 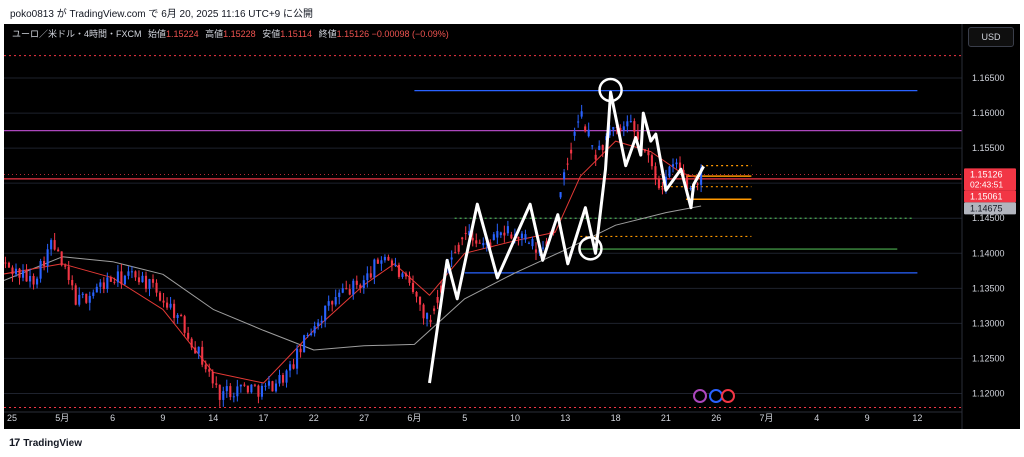 What do you see at coordinates (988, 113) in the screenshot?
I see `price-tick-label: 1.16000` at bounding box center [988, 113].